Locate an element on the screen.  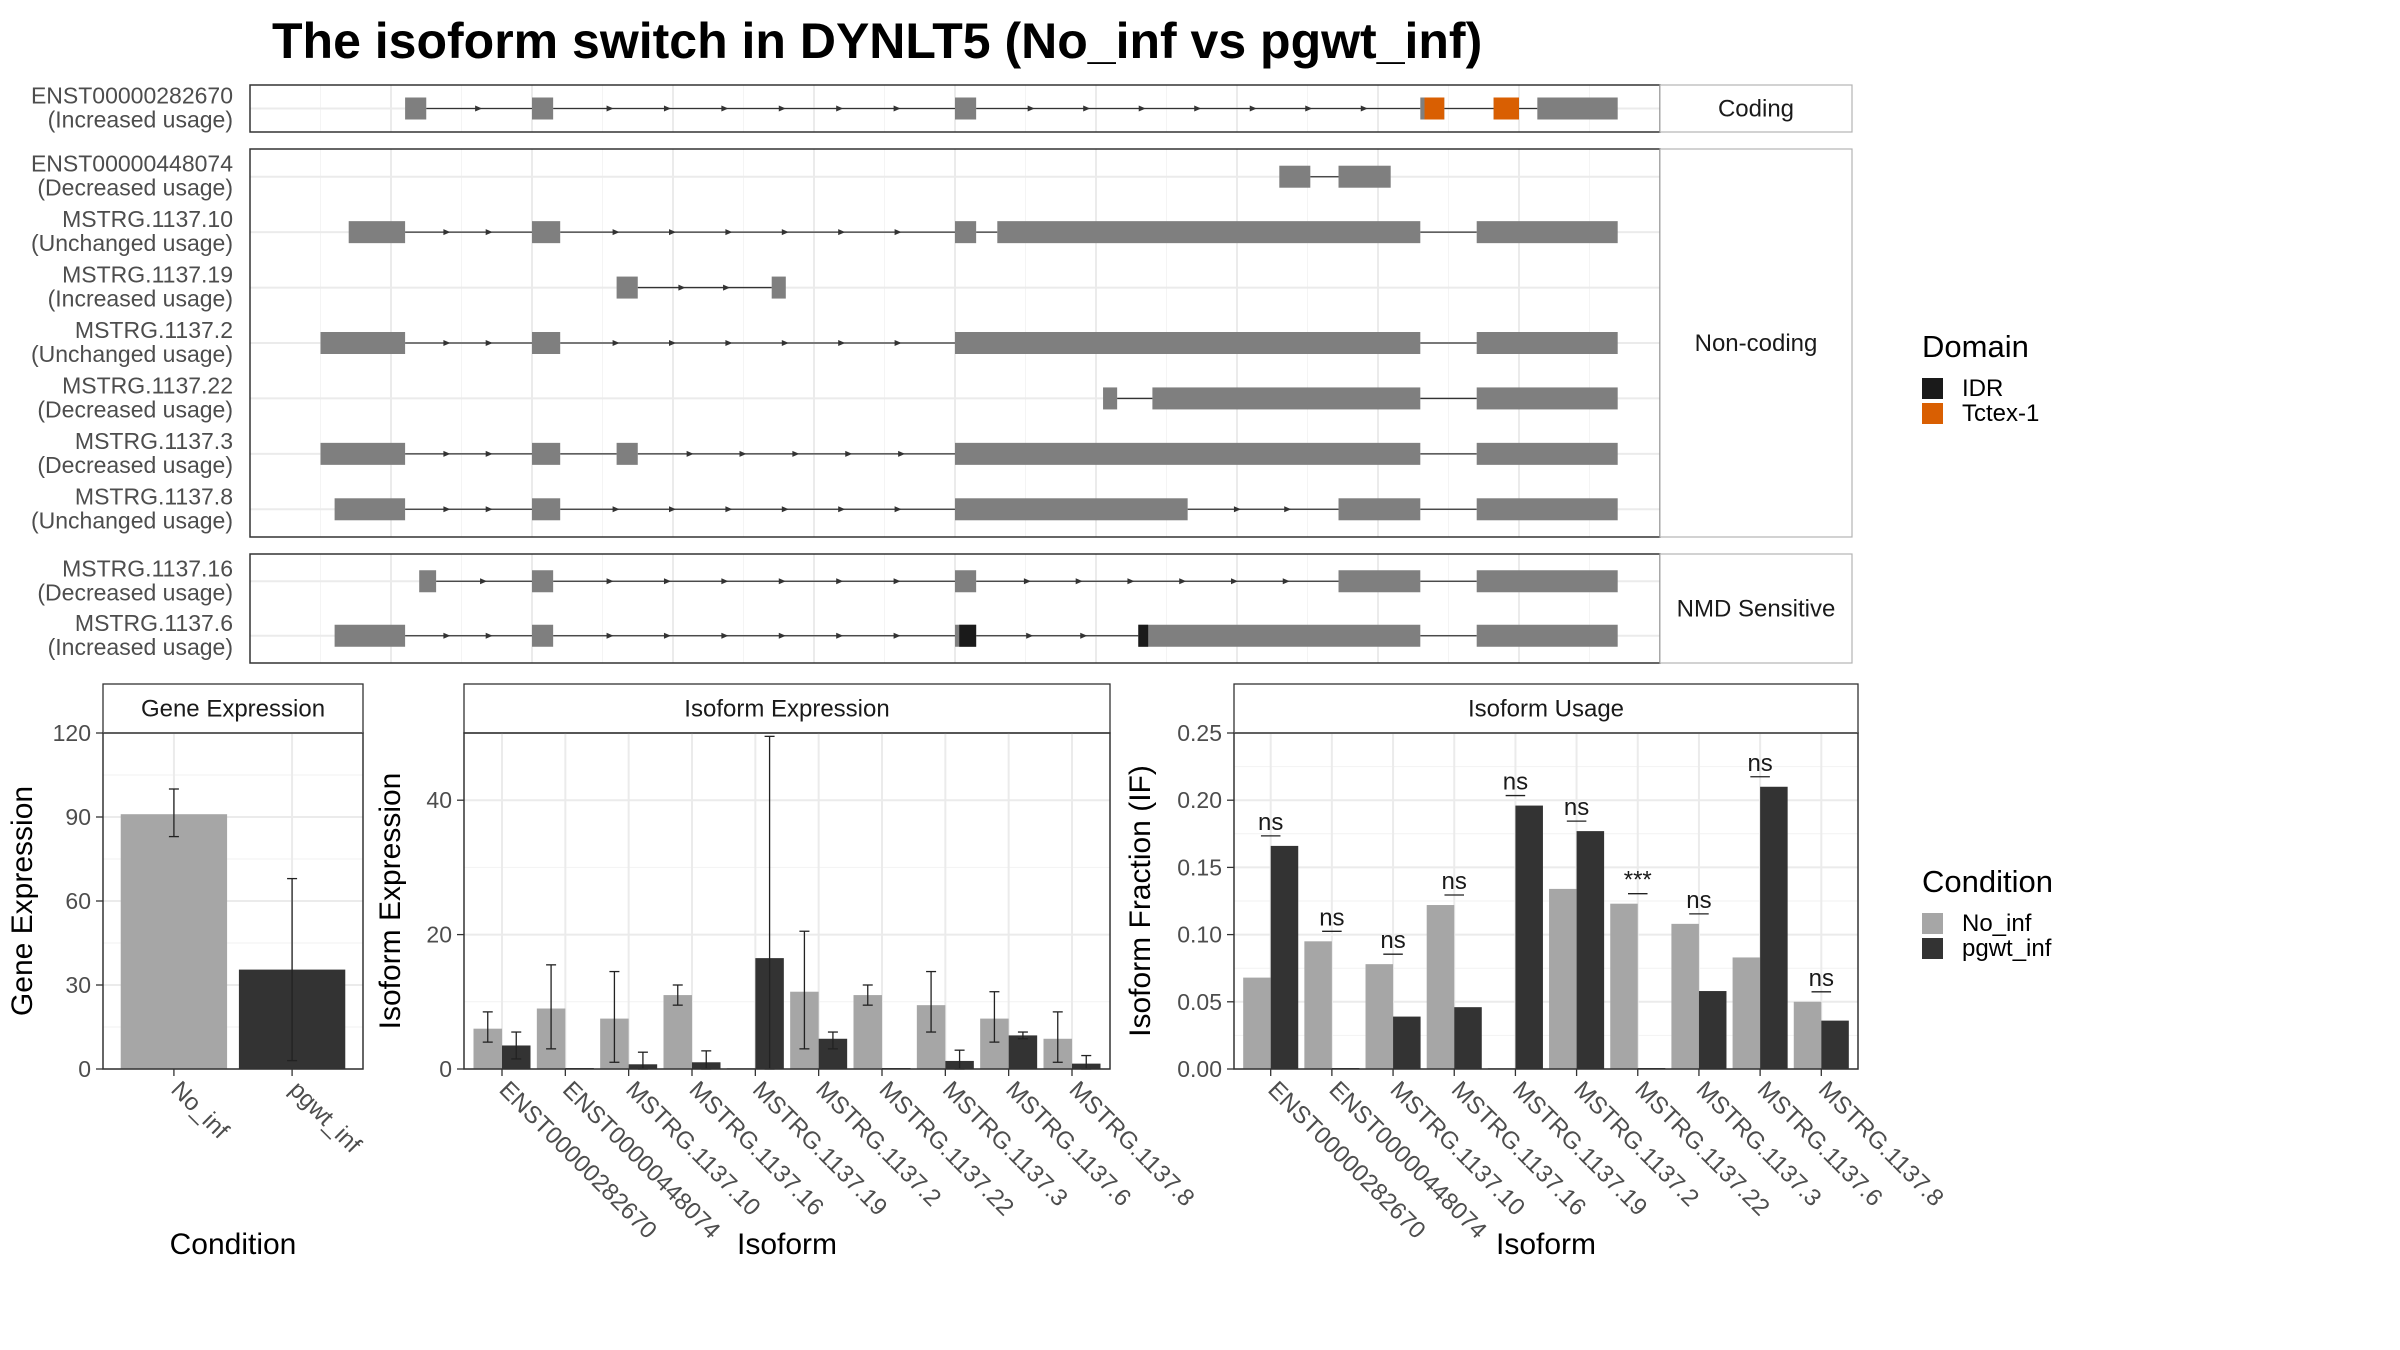
transcript-name: MSTRG.1137.6 is located at coordinates (154, 623).